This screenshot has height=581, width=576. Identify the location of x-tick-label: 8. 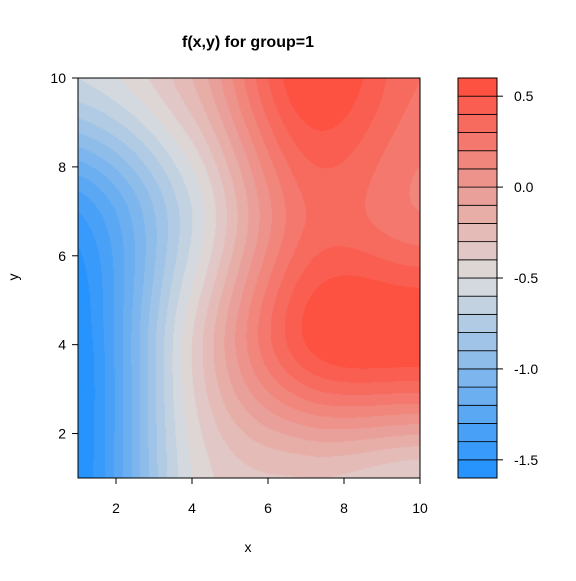
(344, 508).